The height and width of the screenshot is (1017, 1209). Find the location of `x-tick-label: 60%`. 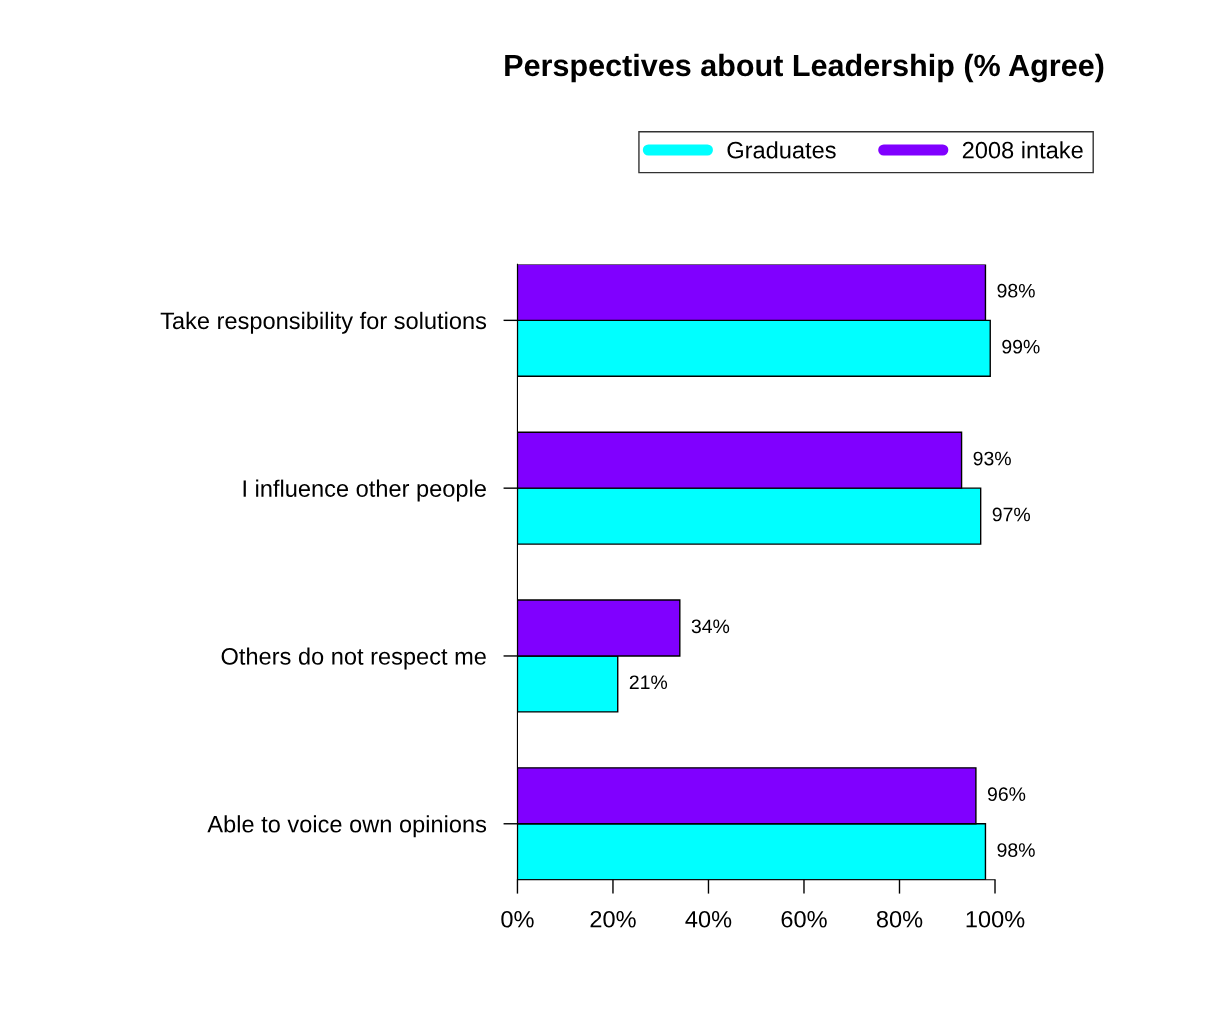

x-tick-label: 60% is located at coordinates (804, 919).